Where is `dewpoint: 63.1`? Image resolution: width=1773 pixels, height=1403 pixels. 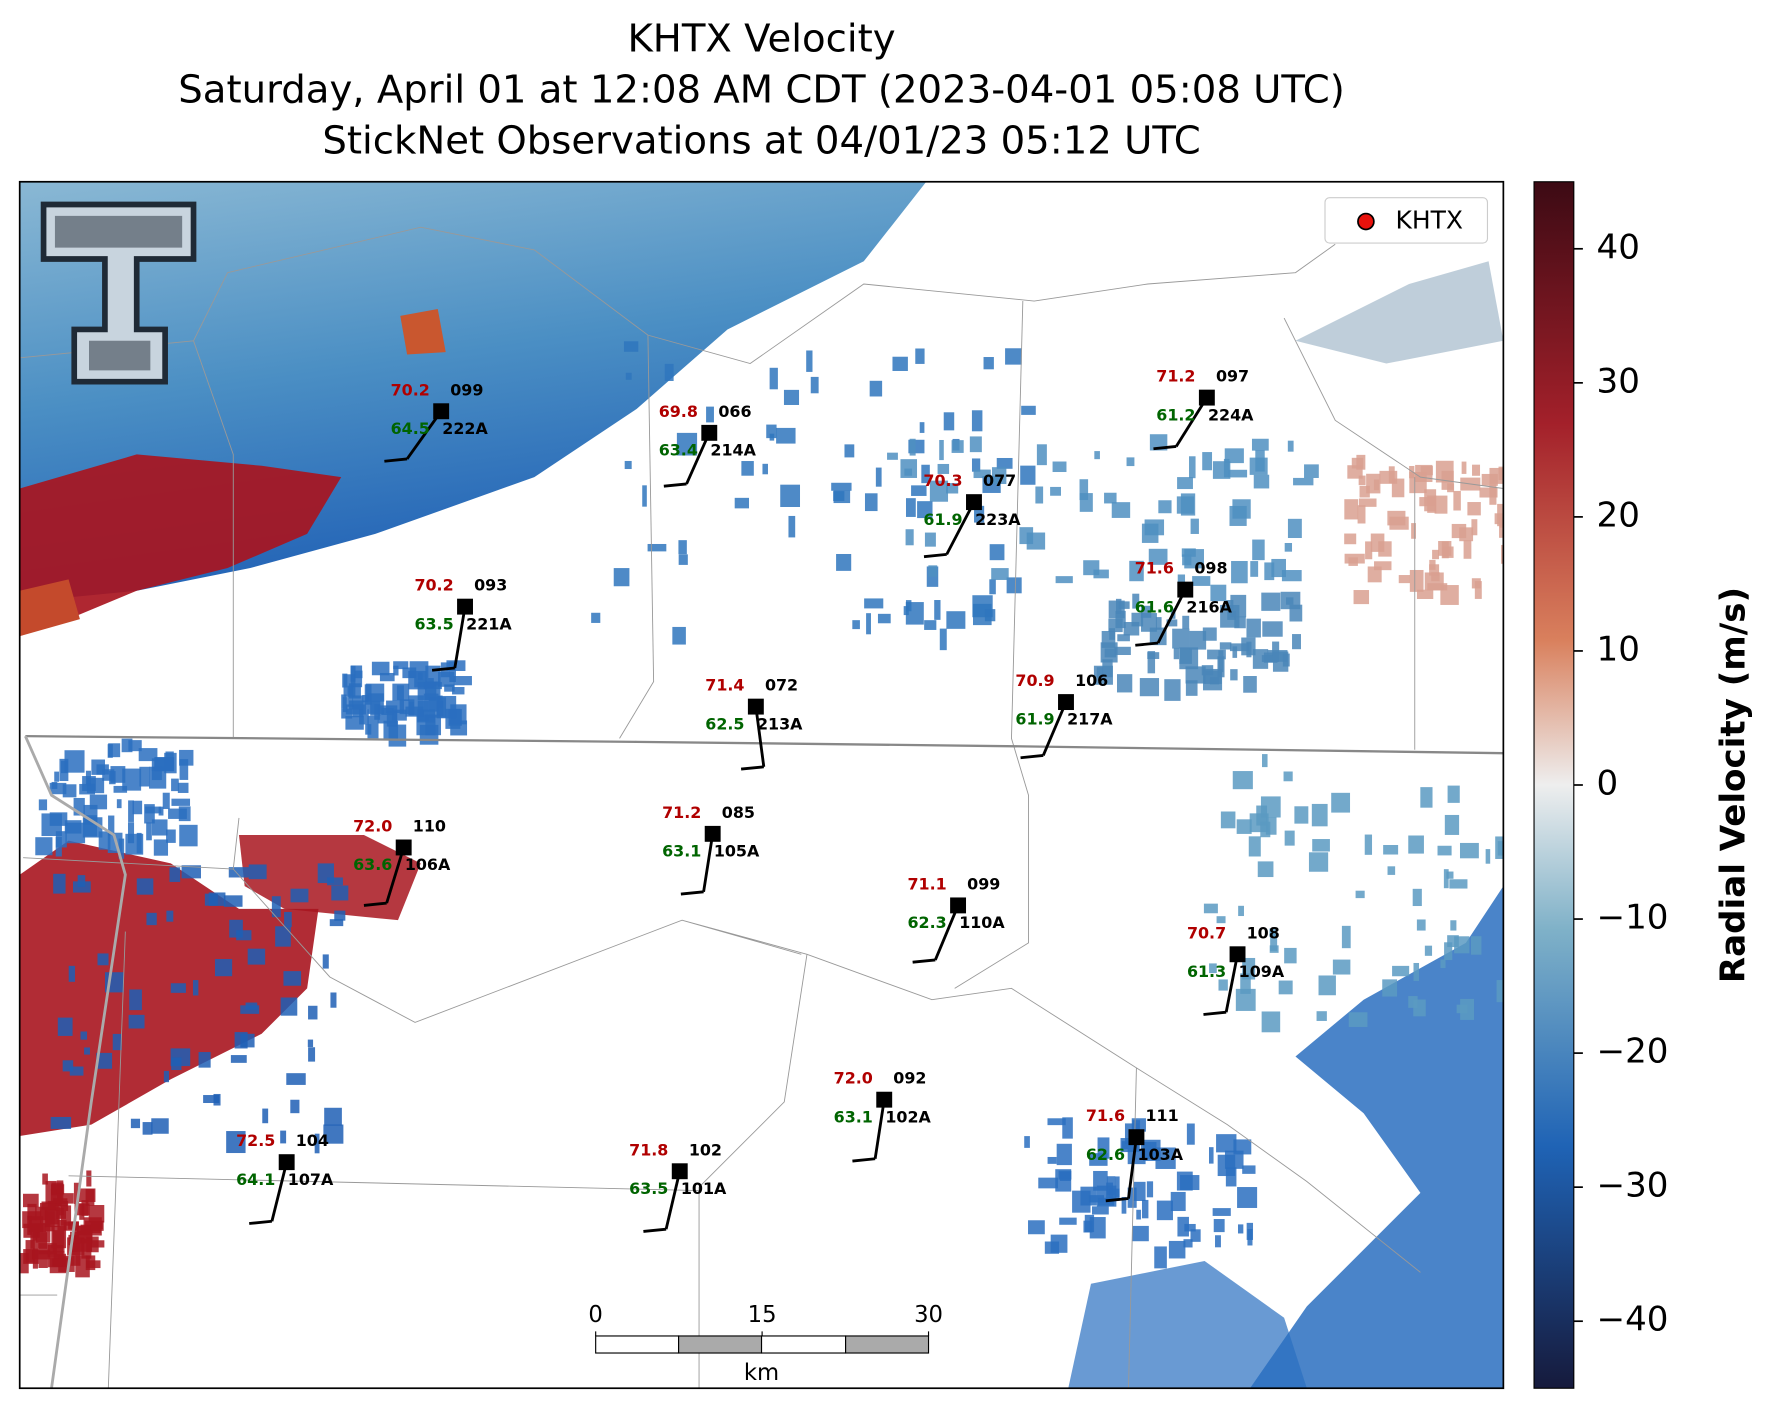 dewpoint: 63.1 is located at coordinates (681, 851).